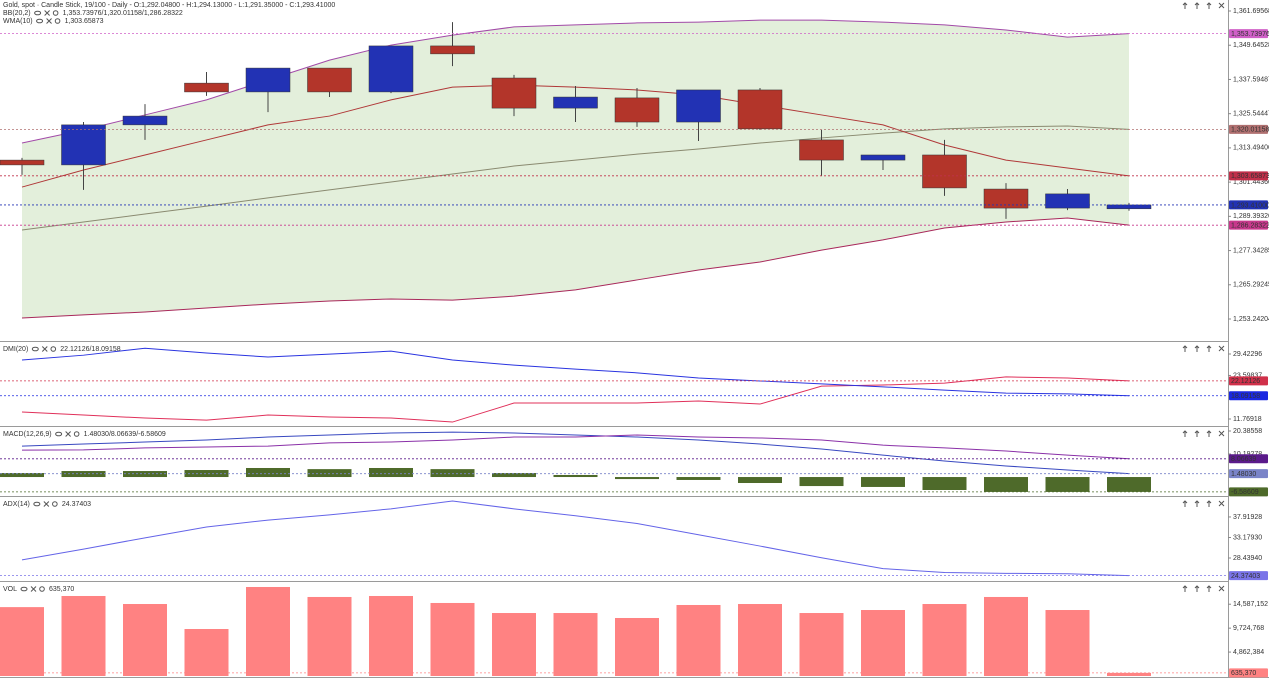 Image resolution: width=1269 pixels, height=688 pixels. I want to click on legend-name: ADX(14), so click(16, 504).